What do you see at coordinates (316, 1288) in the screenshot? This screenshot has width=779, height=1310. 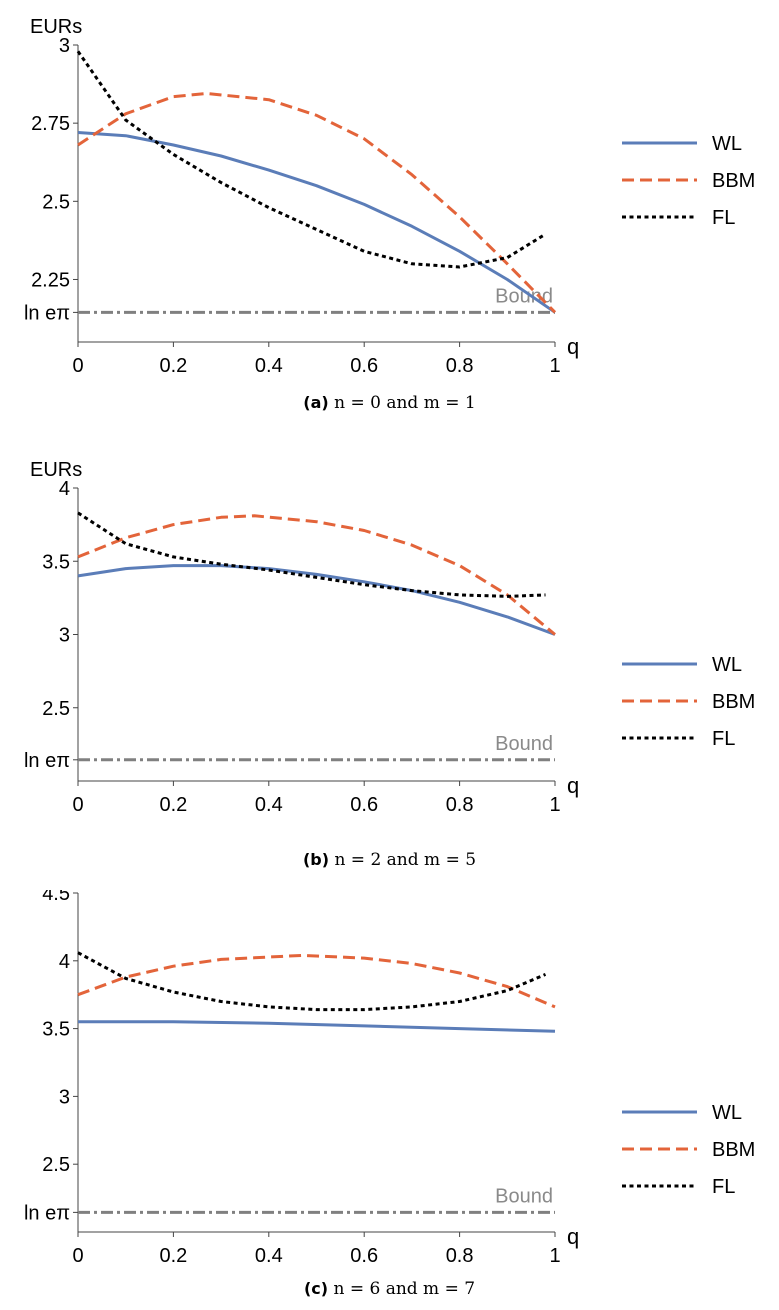 I see `caption-c-tag: (c)` at bounding box center [316, 1288].